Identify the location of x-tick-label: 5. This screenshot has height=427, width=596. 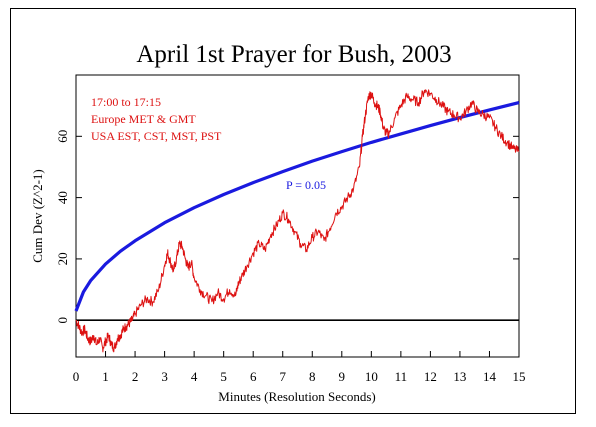
(223, 376).